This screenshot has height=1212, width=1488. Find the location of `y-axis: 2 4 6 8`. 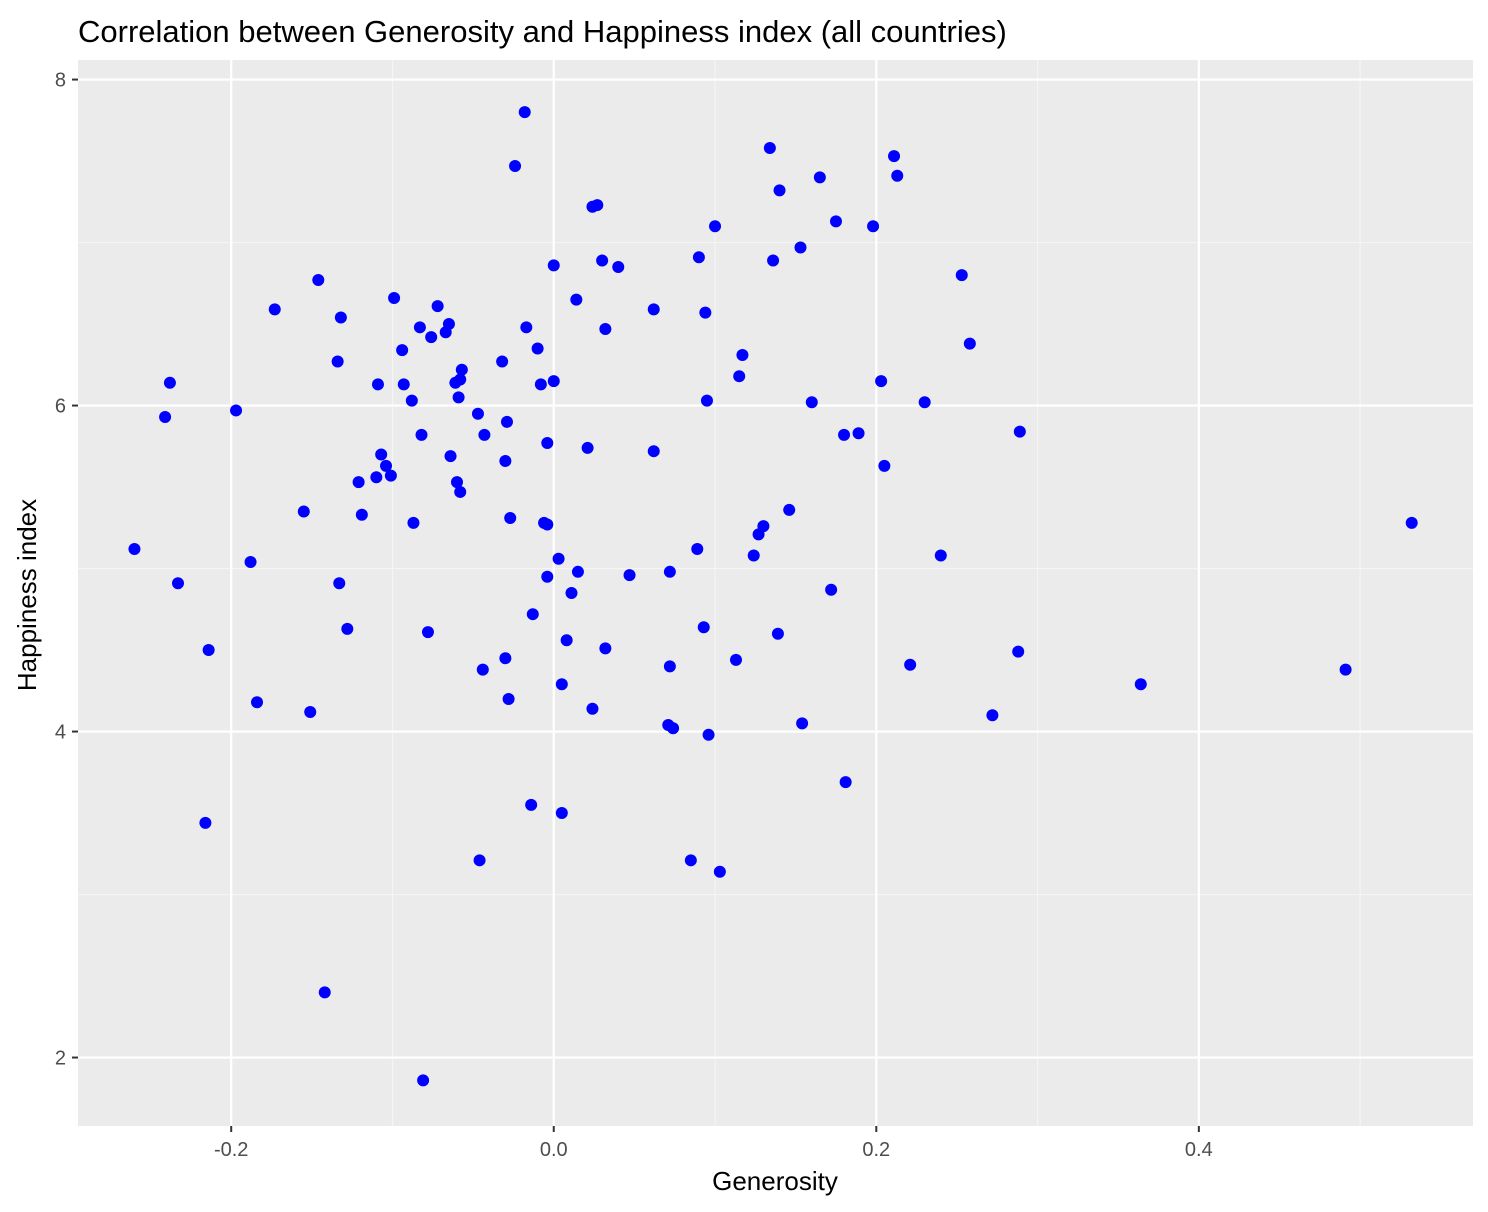

y-axis: 2 4 6 8 is located at coordinates (66, 570).